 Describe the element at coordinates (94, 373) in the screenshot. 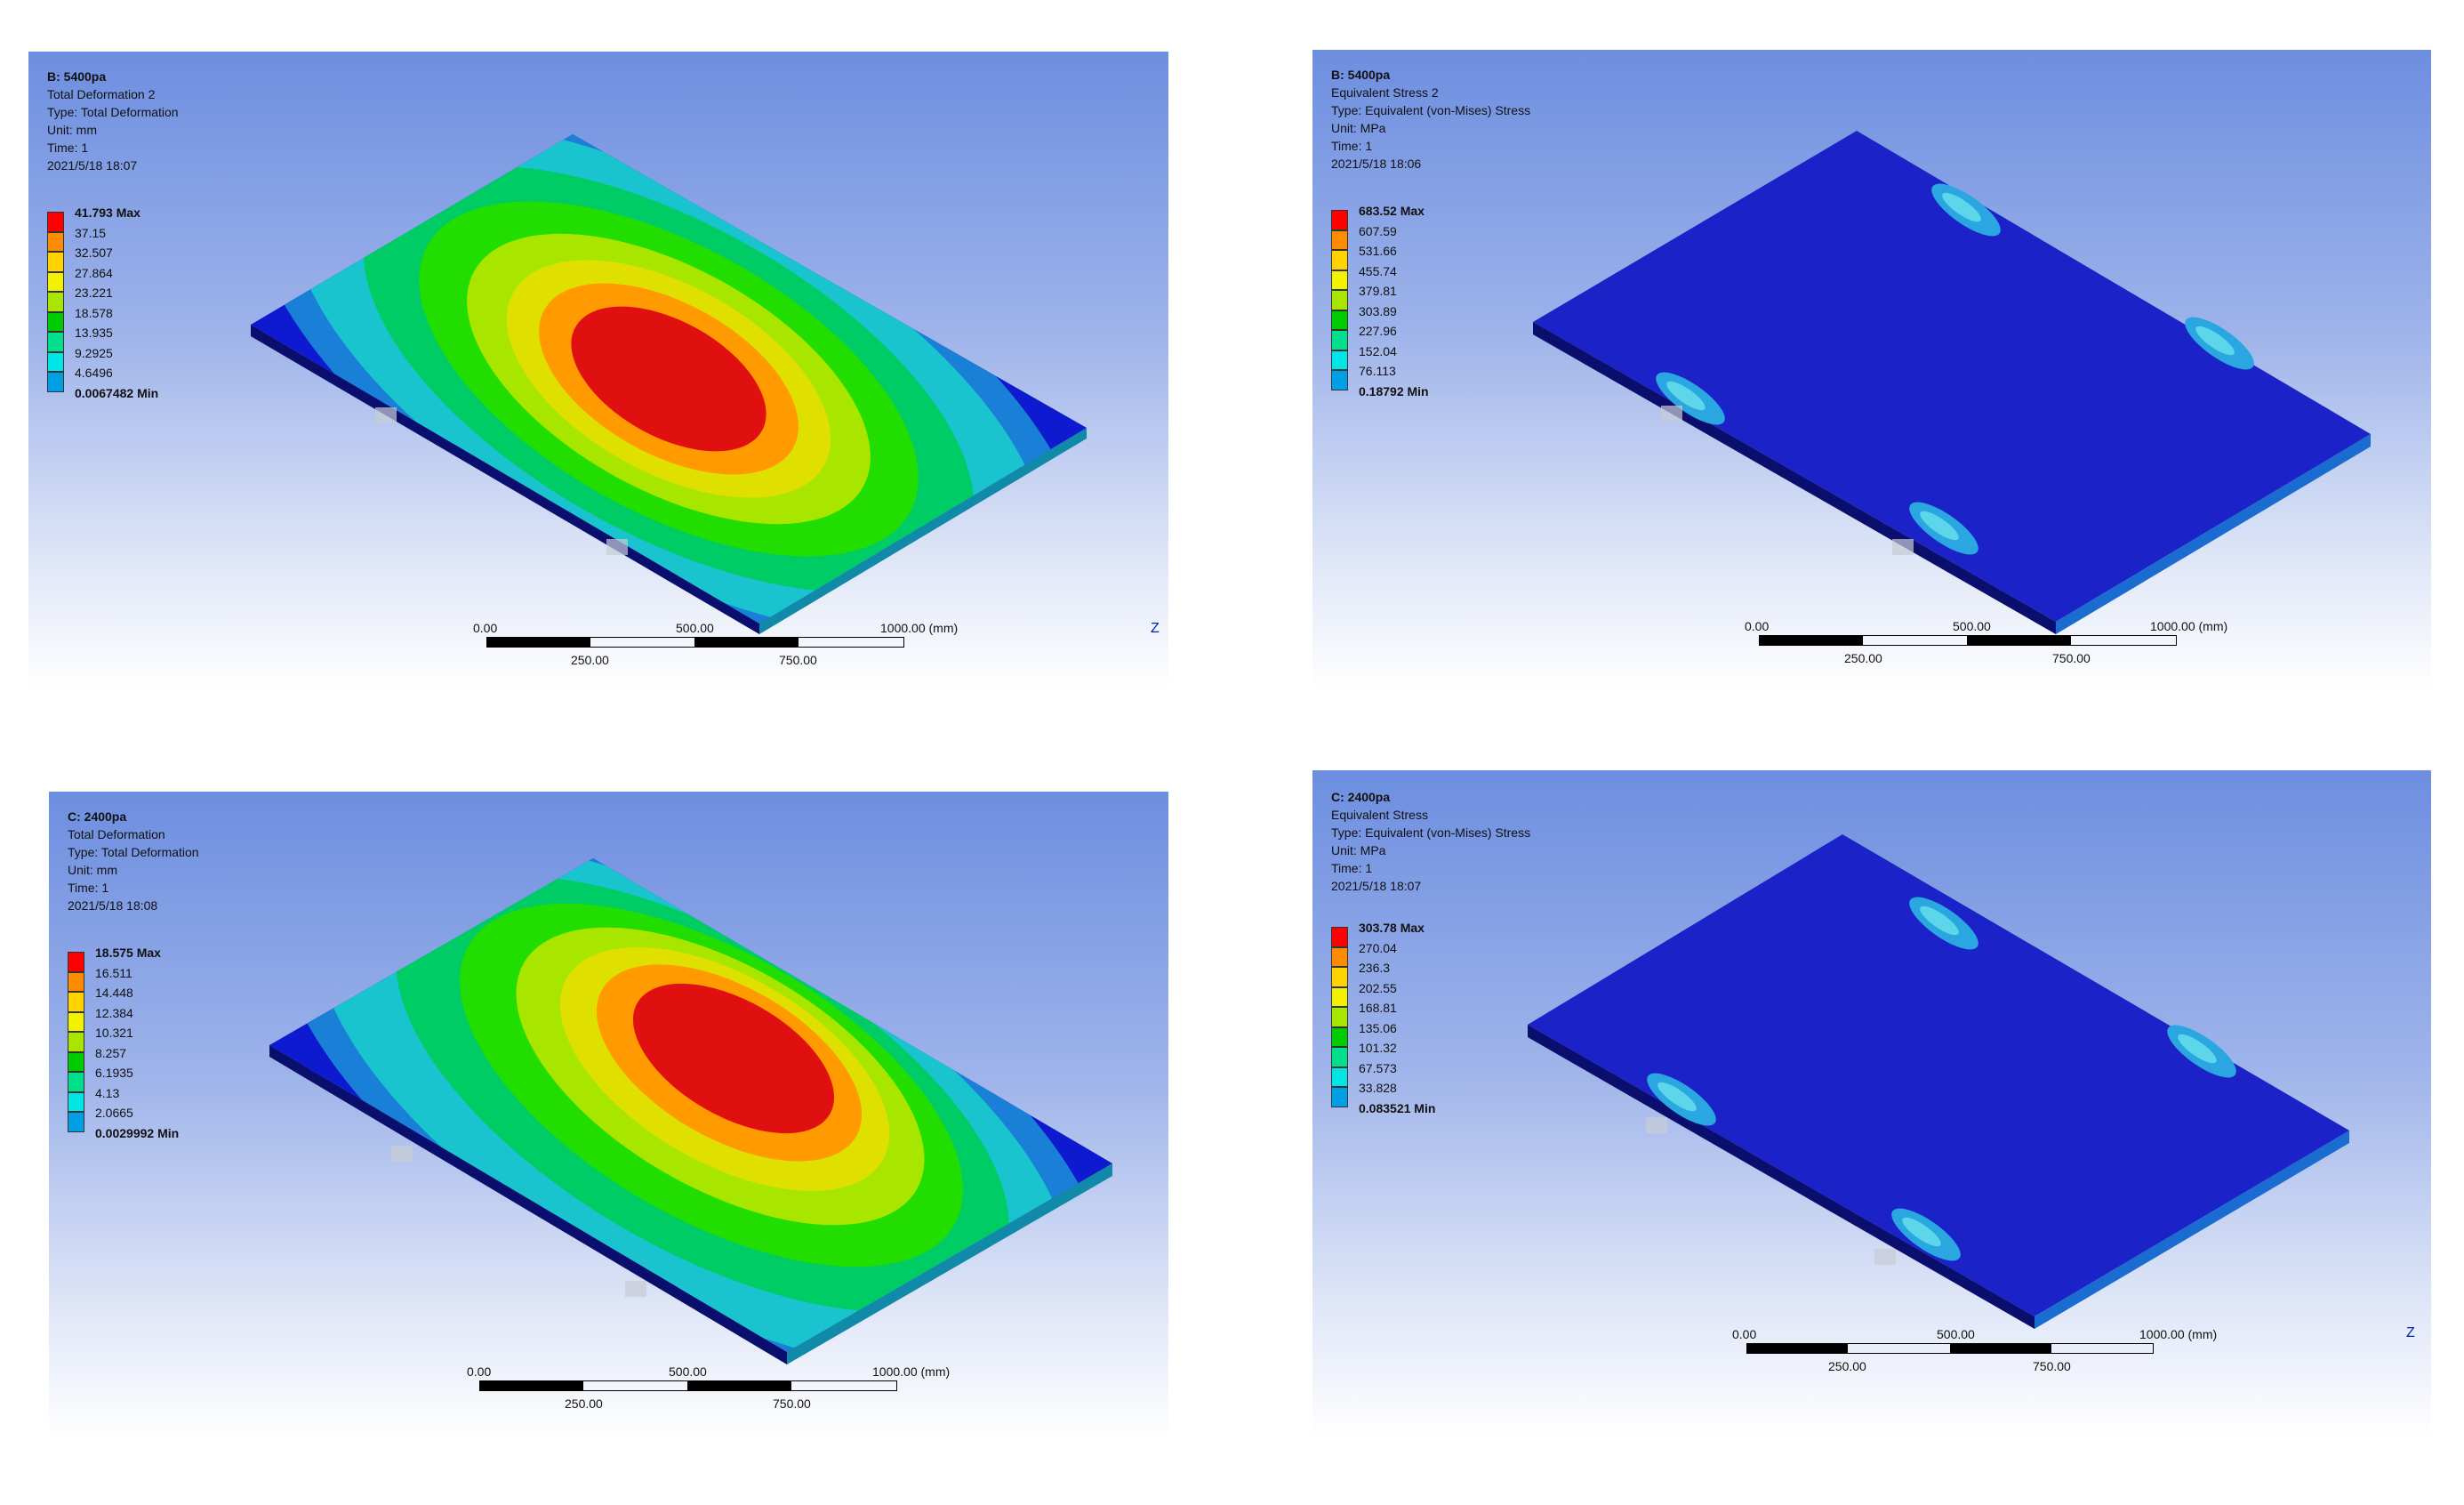

I see `legend-label: 4.6496` at that location.